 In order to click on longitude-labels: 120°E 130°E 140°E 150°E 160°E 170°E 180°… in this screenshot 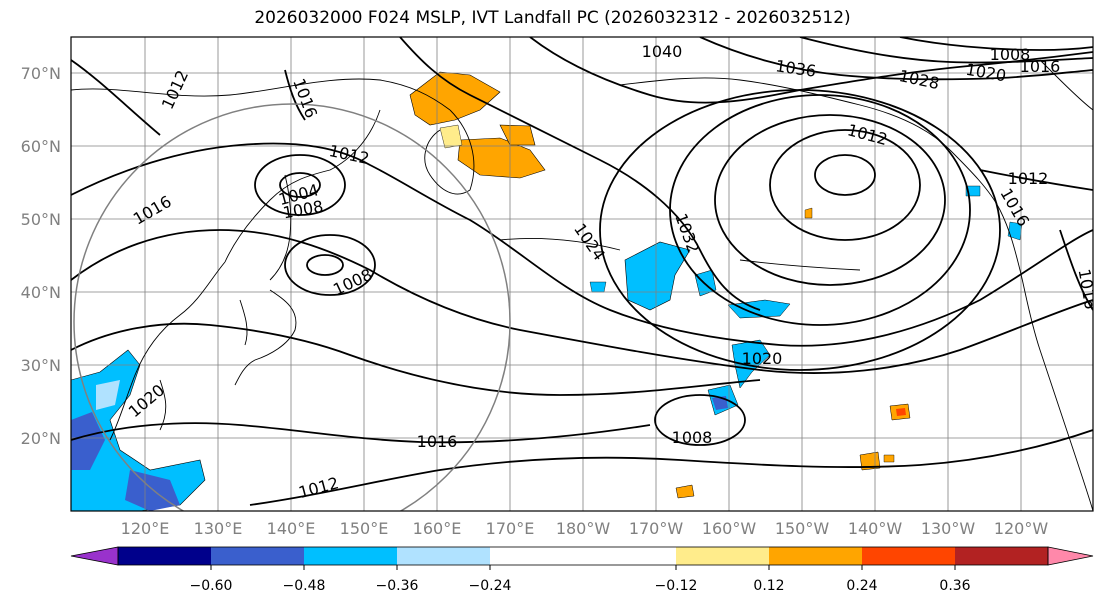, I will do `click(585, 528)`.